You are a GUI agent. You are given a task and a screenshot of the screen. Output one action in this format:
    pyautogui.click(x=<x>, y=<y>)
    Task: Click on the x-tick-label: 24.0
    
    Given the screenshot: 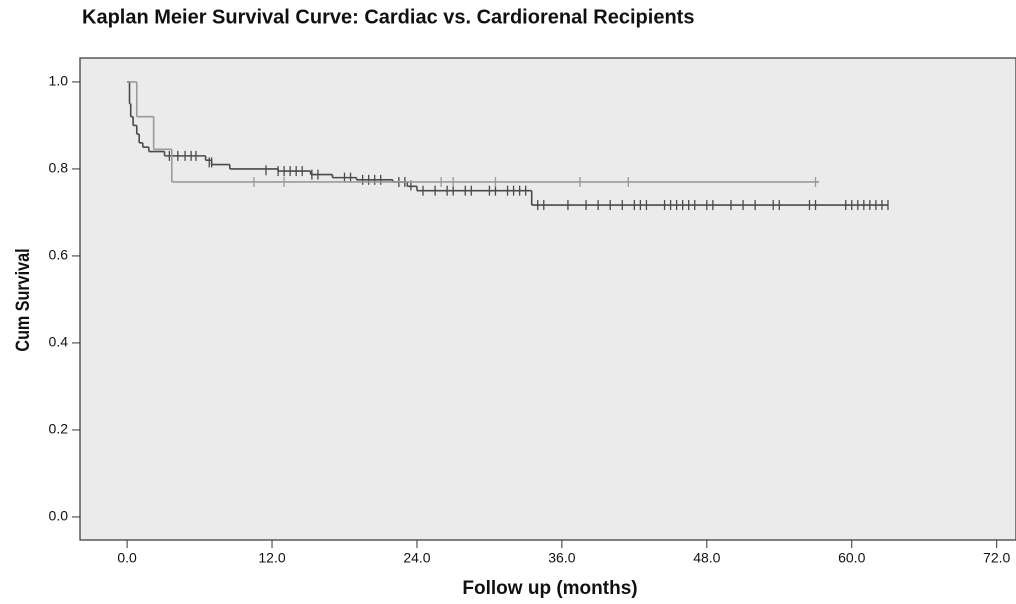 What is the action you would take?
    pyautogui.click(x=416, y=558)
    